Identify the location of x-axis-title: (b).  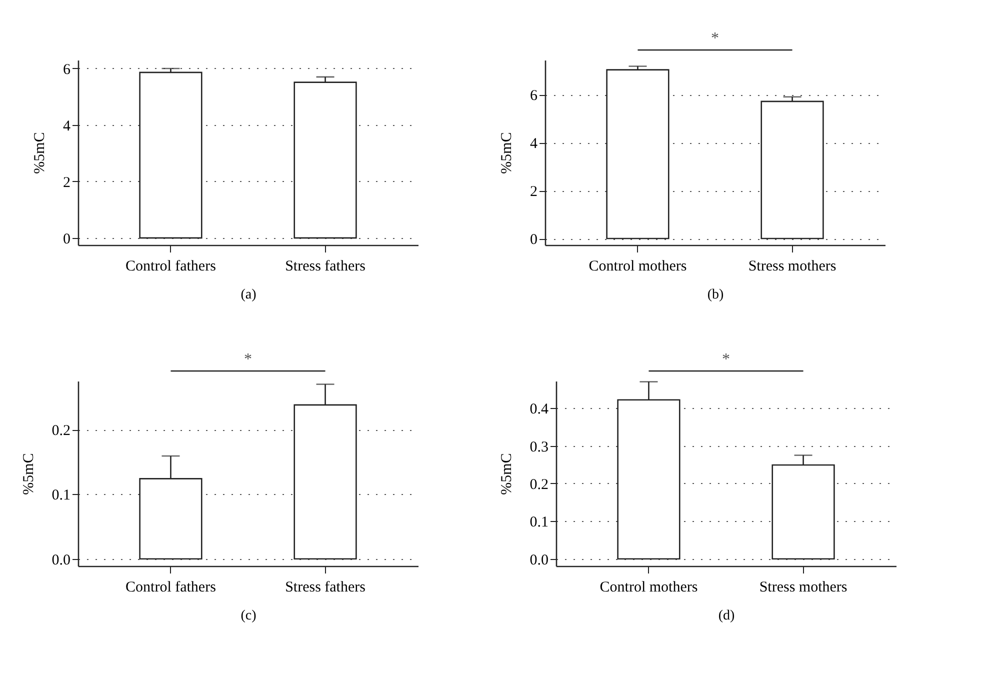
(715, 295).